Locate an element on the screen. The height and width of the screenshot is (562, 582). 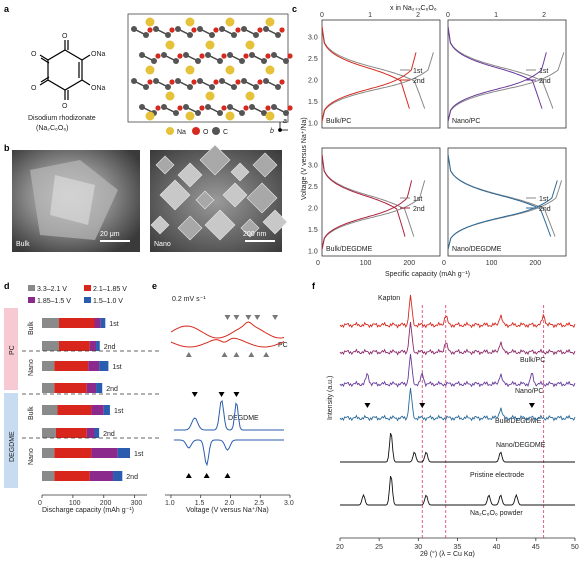
f-xrd-trace is located at coordinates (457, 338).